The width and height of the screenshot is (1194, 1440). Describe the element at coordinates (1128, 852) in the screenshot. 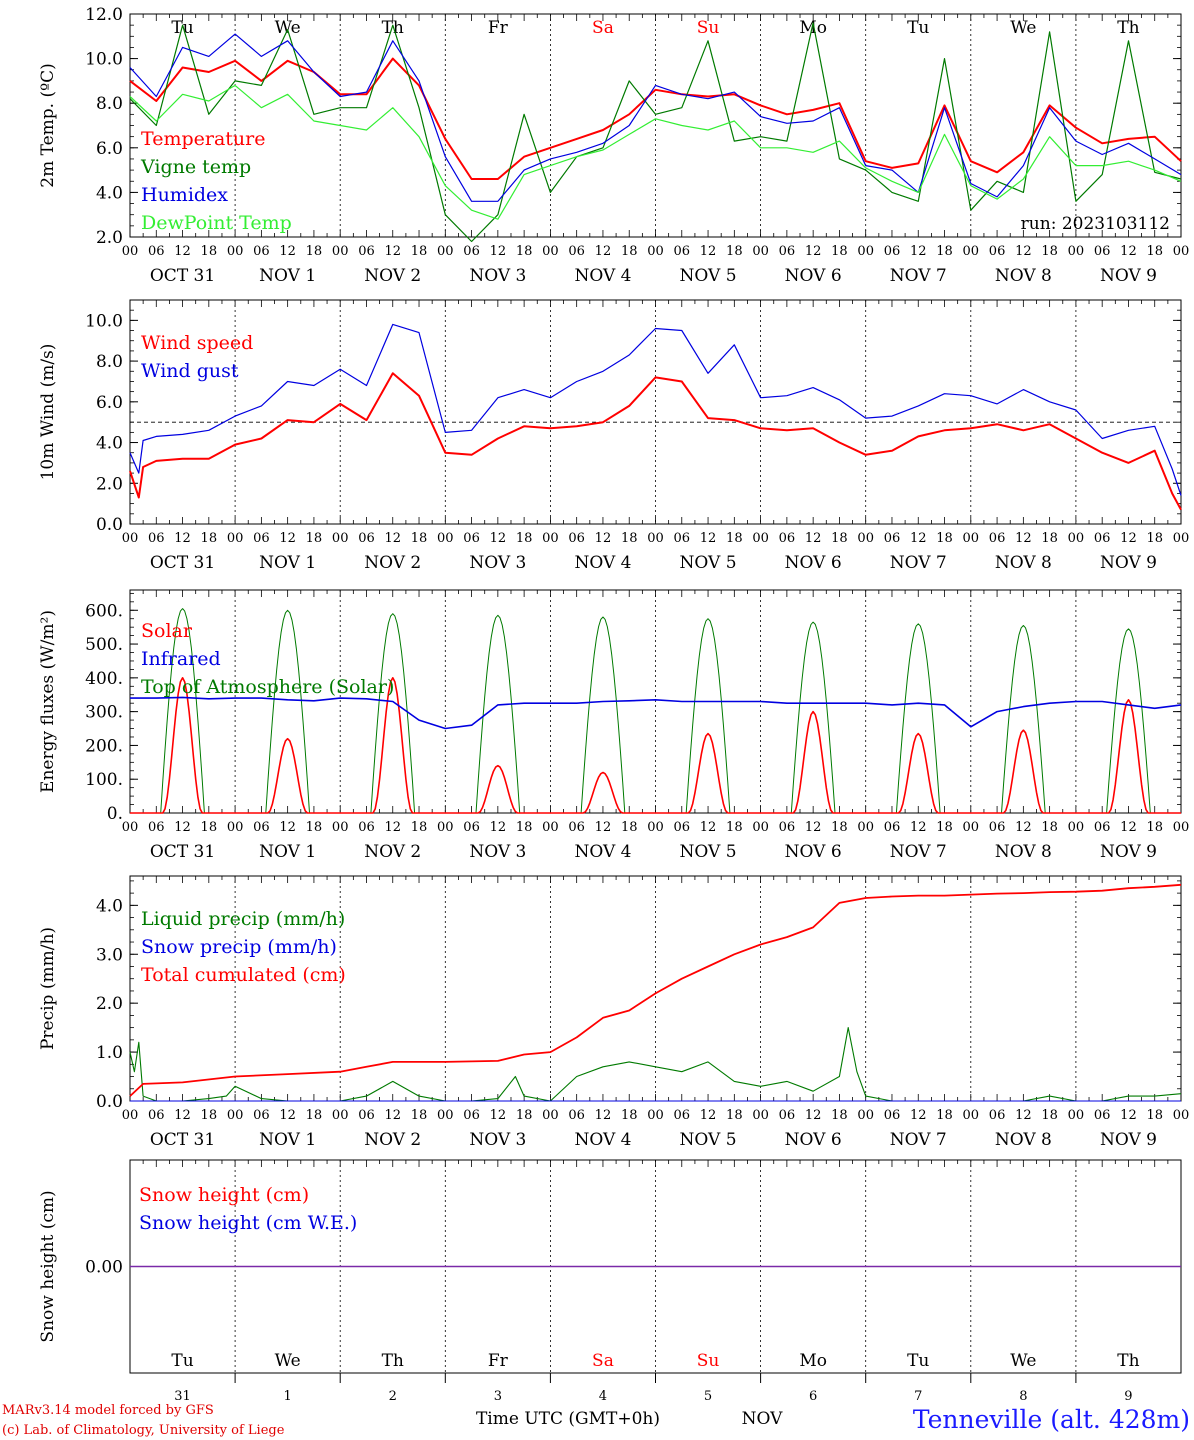

I see `date-label: NOV 9` at that location.